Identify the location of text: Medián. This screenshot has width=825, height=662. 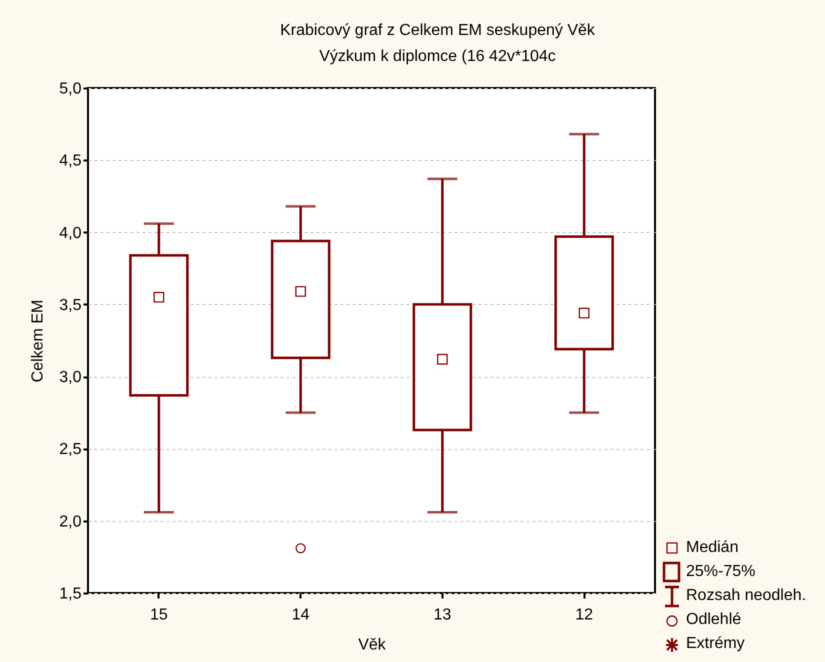
(712, 548).